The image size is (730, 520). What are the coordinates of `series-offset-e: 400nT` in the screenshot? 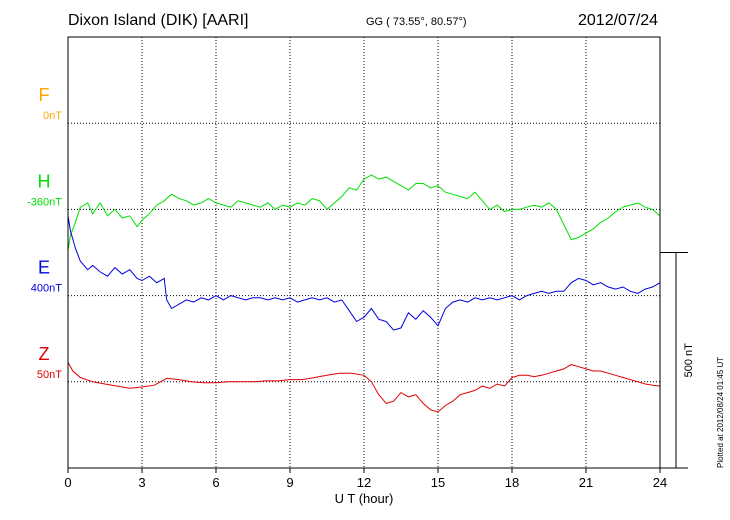 It's located at (46, 289).